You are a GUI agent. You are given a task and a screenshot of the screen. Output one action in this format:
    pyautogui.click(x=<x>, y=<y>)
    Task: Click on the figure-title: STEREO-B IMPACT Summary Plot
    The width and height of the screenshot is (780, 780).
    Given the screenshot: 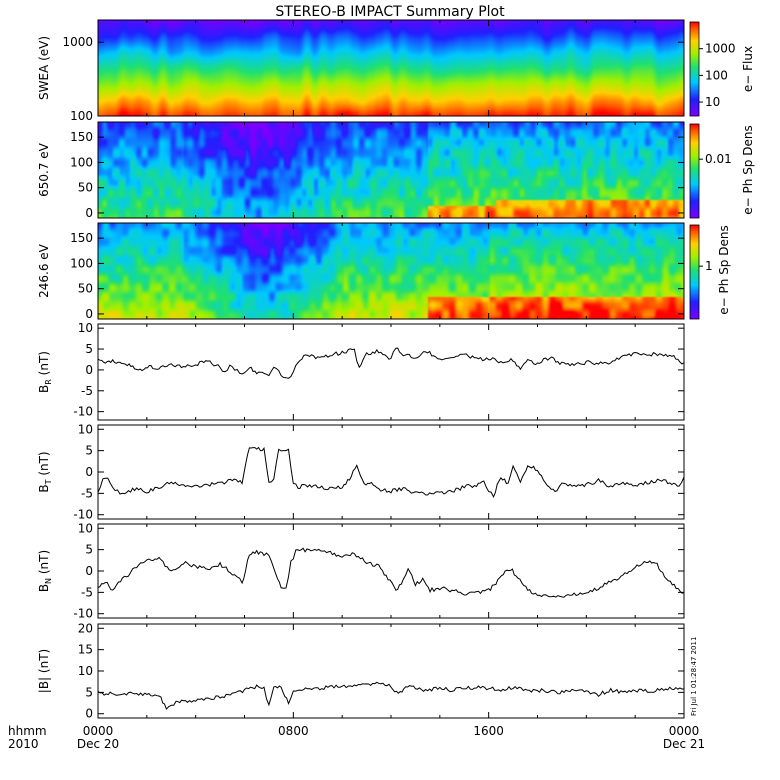 What is the action you would take?
    pyautogui.click(x=390, y=12)
    